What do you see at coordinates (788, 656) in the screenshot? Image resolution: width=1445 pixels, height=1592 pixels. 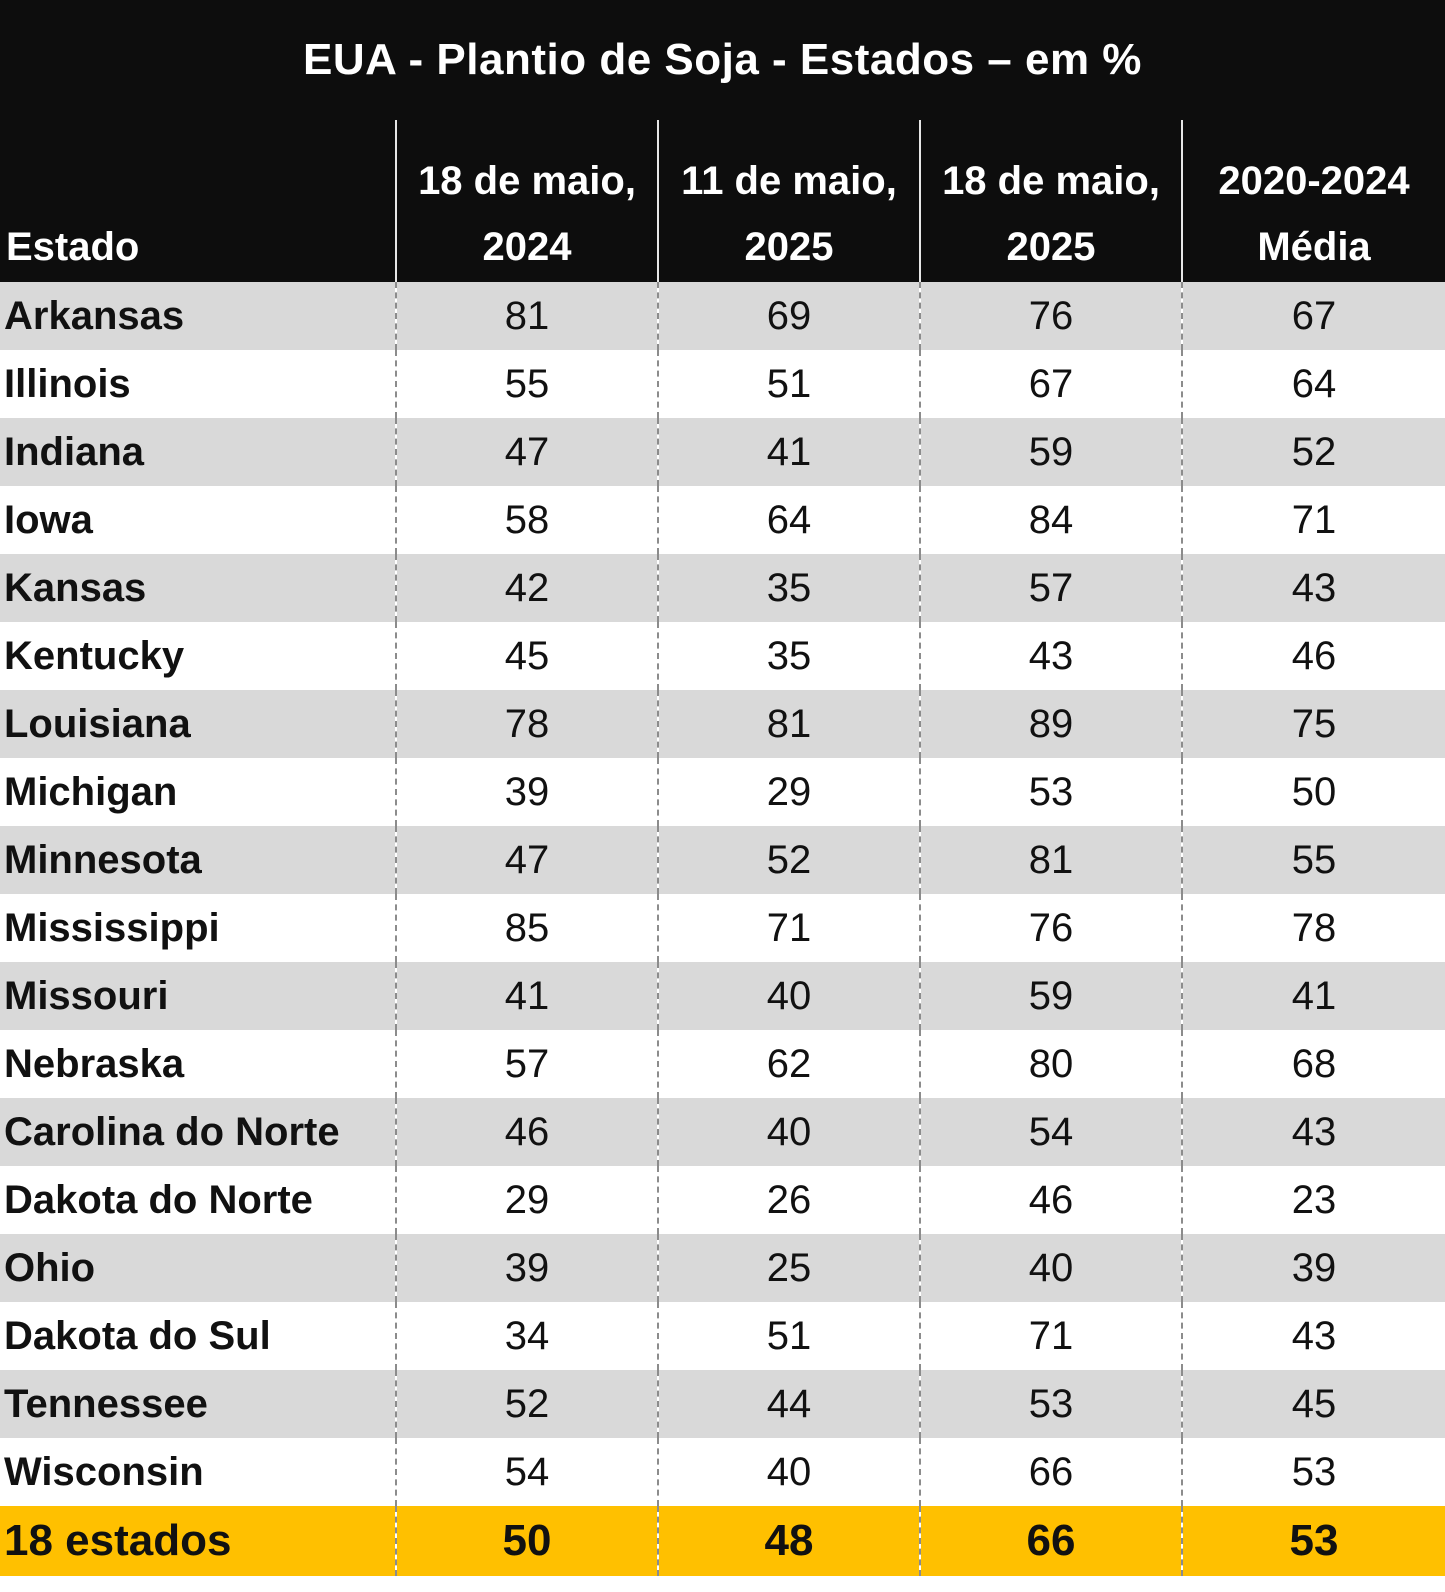 I see `value-cell: 35` at bounding box center [788, 656].